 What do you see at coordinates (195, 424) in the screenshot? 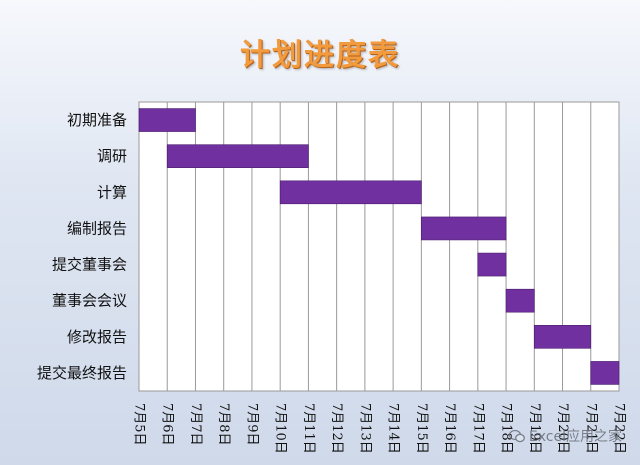
I see `x-tick-label: 7月7日` at bounding box center [195, 424].